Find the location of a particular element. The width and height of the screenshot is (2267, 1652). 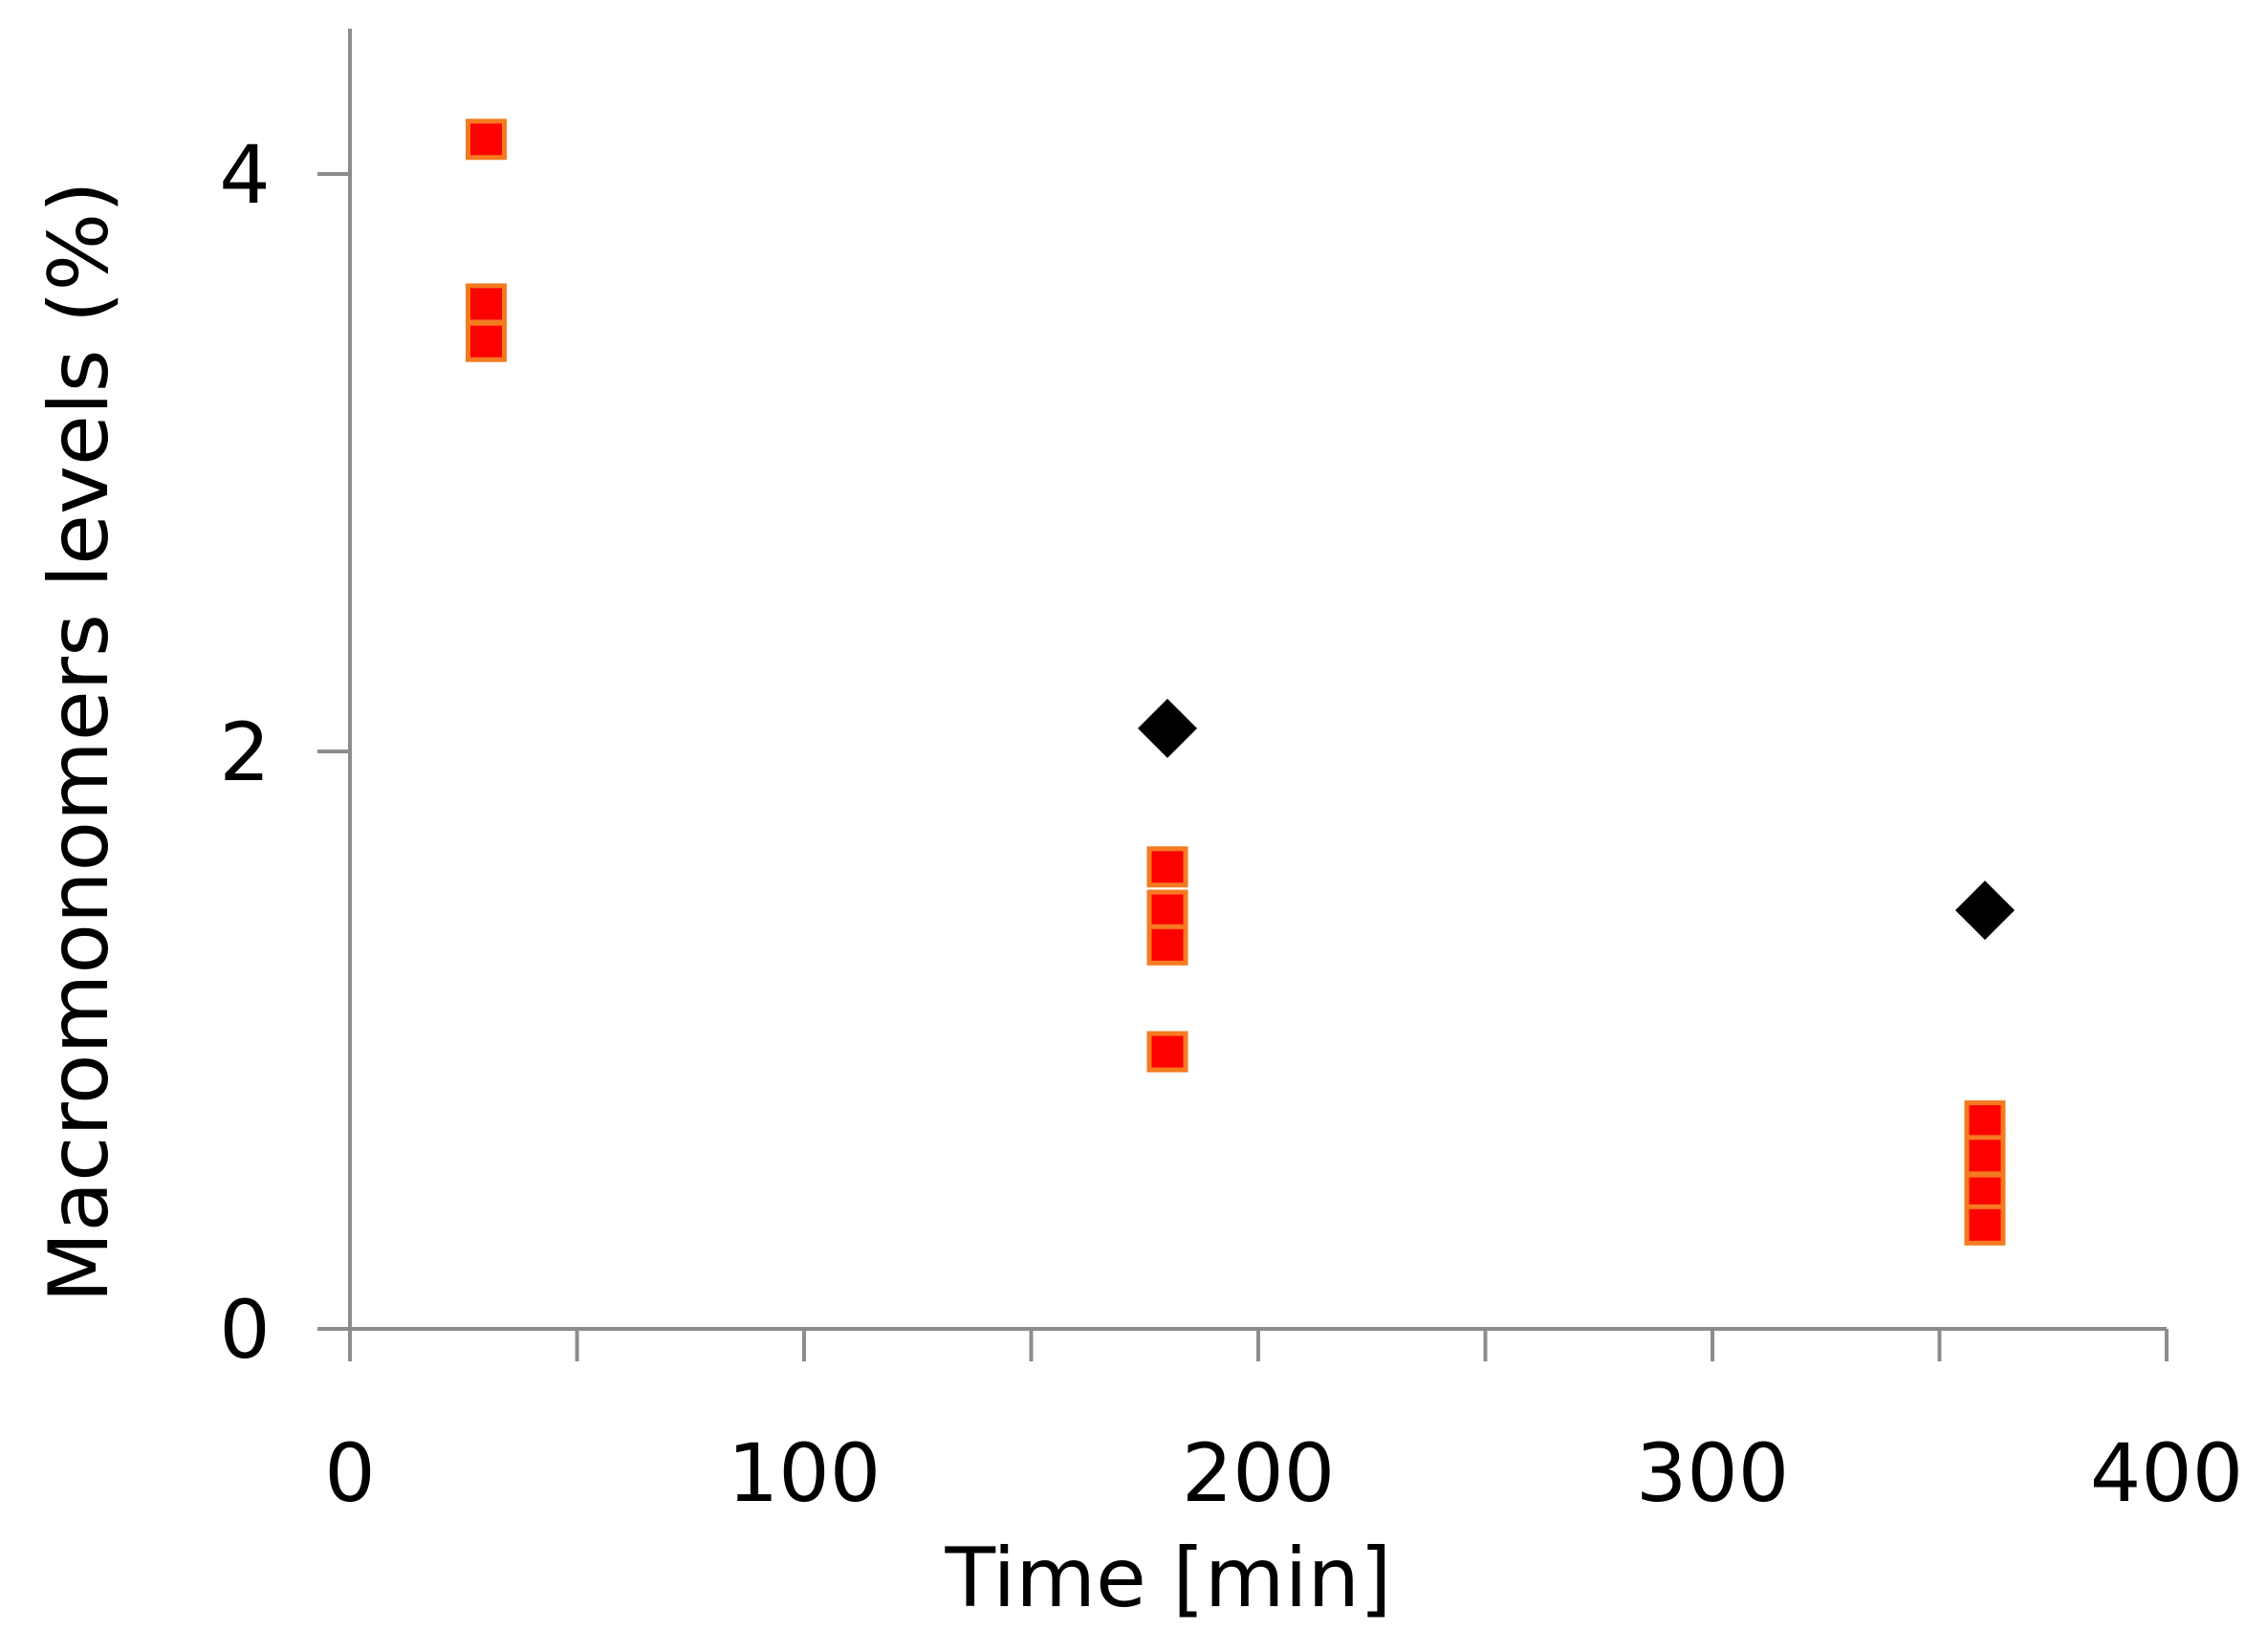

x-tick-label: 0 is located at coordinates (350, 1473).